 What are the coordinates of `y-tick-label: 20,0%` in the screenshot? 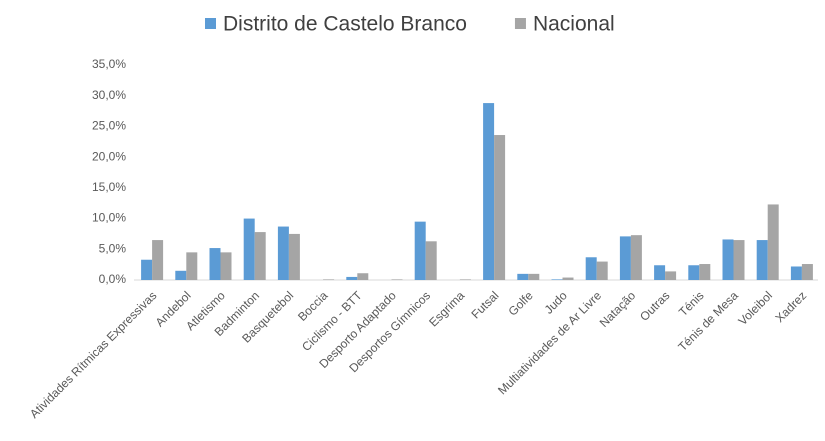 It's located at (109, 156).